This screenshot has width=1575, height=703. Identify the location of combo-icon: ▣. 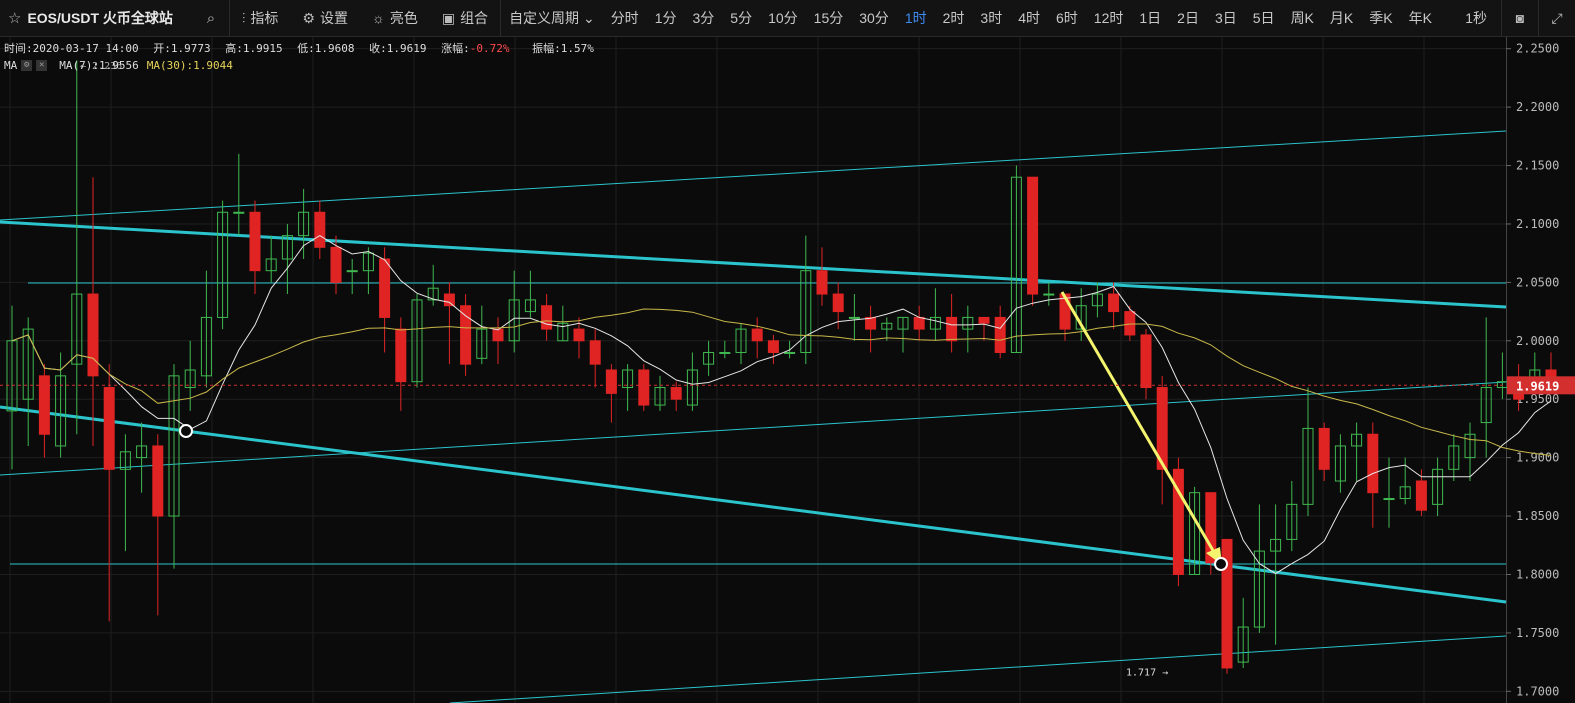
(448, 17).